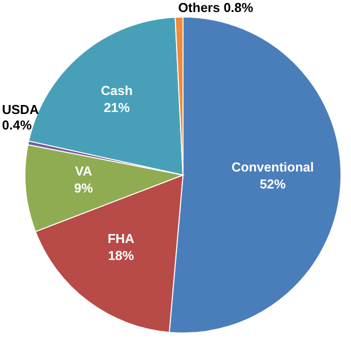 This screenshot has height=345, width=351. I want to click on data-label: 18%, so click(121, 256).